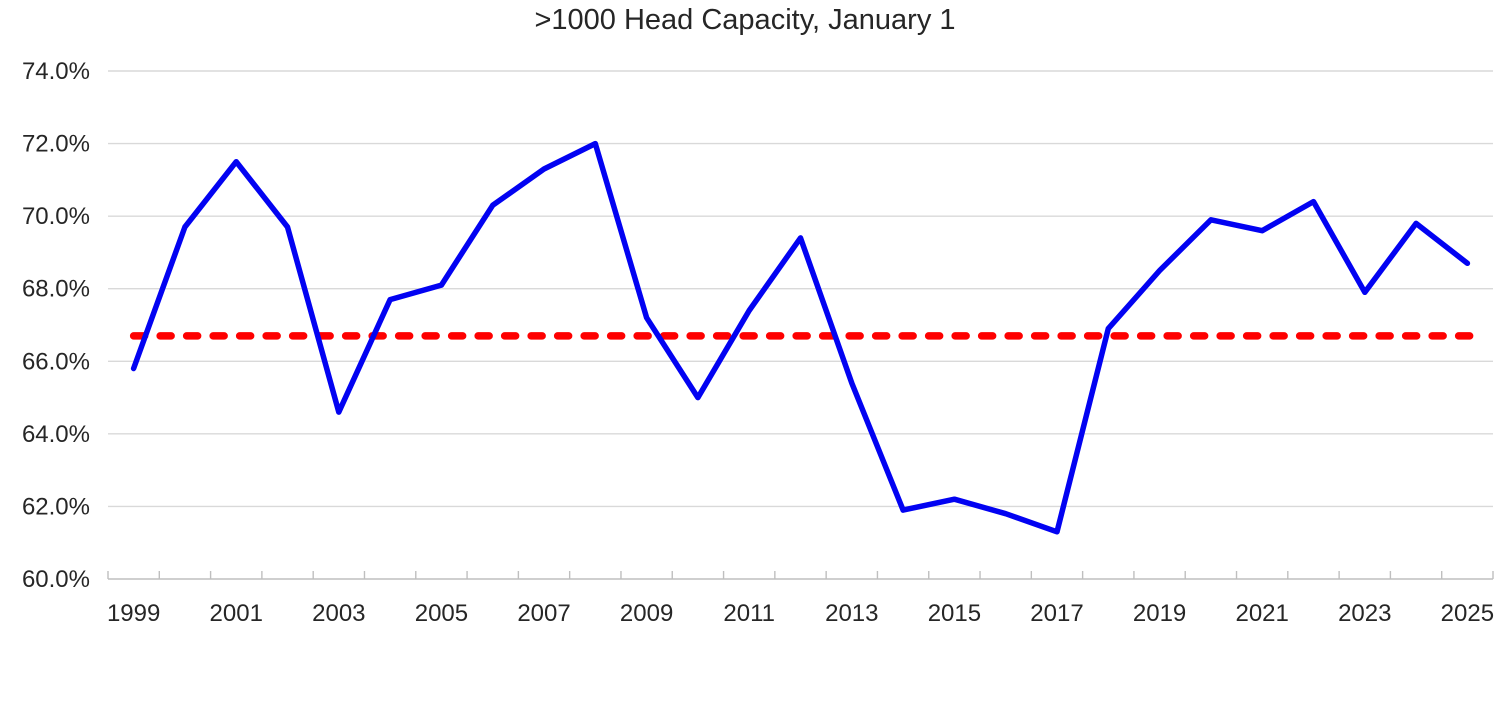 This screenshot has height=703, width=1500. Describe the element at coordinates (56, 434) in the screenshot. I see `y-axis-tick-label: 64.0%` at that location.